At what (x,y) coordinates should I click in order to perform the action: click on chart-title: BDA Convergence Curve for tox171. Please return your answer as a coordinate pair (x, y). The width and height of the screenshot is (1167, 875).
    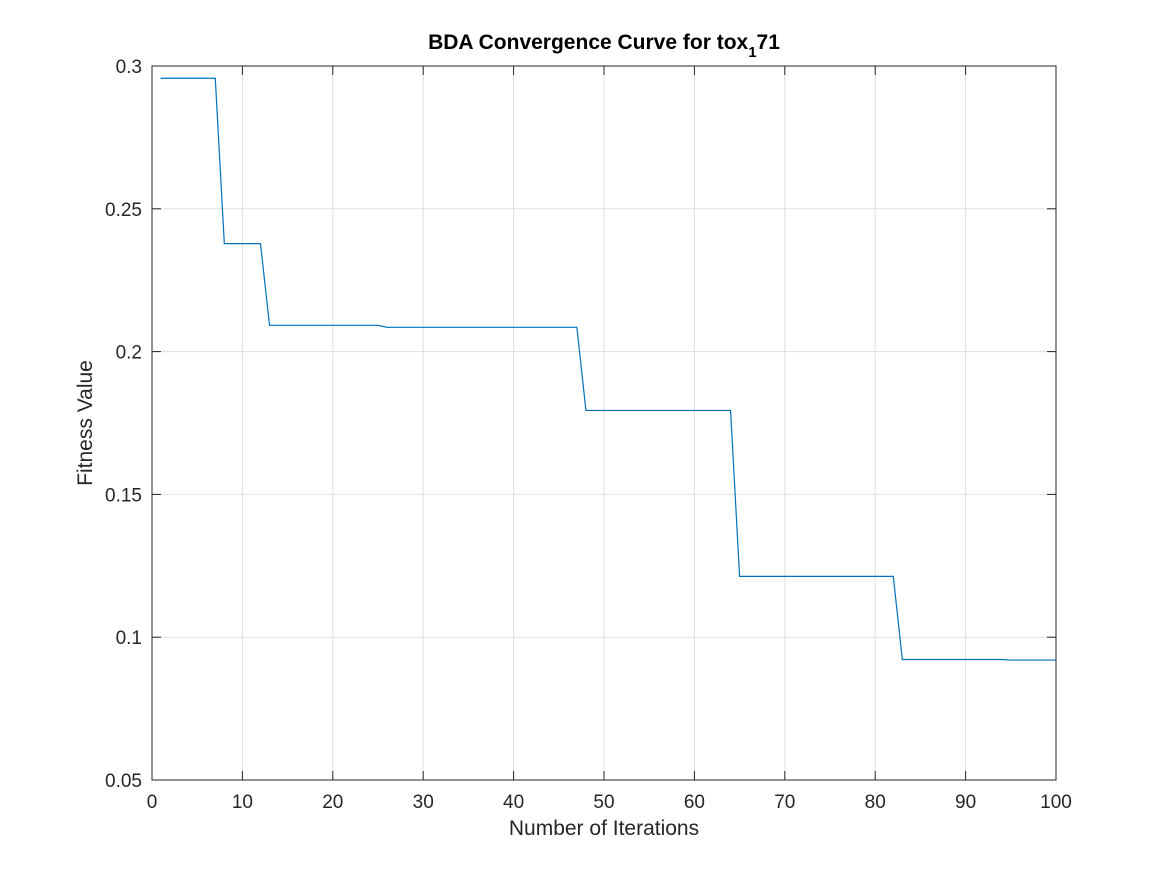
    Looking at the image, I should click on (604, 46).